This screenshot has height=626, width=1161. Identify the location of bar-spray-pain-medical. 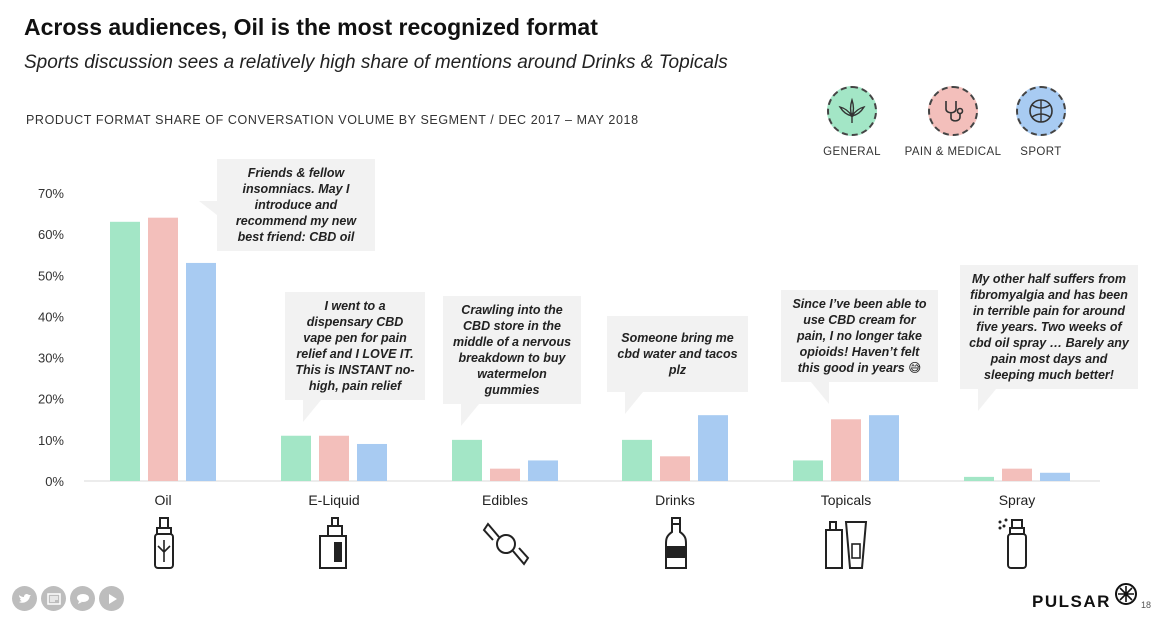
(1017, 474).